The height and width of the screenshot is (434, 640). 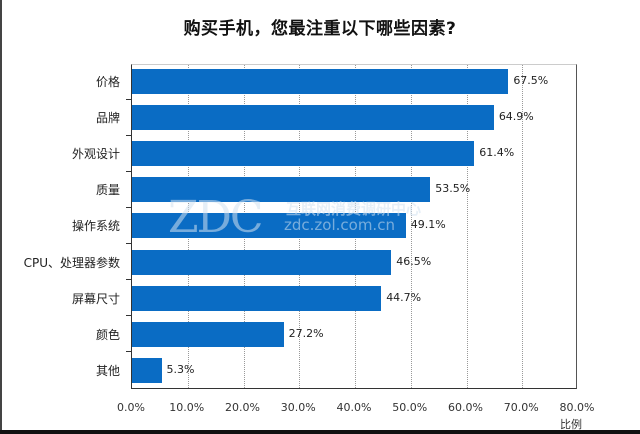 What do you see at coordinates (107, 370) in the screenshot?
I see `category-label: 其他` at bounding box center [107, 370].